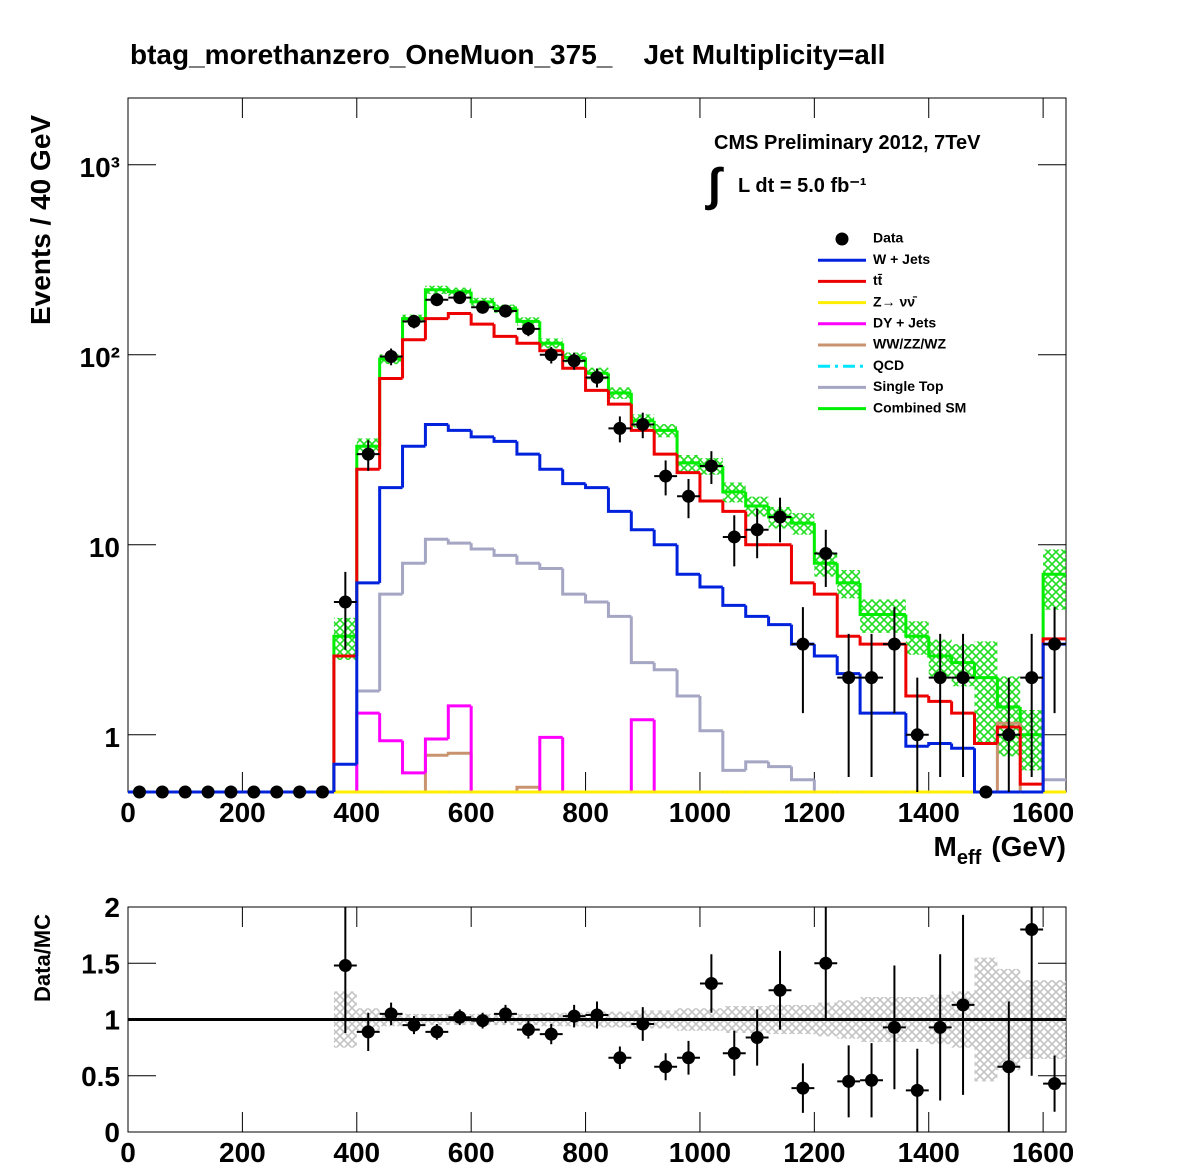 The height and width of the screenshot is (1172, 1196). I want to click on y-tick-label: 2, so click(112, 907).